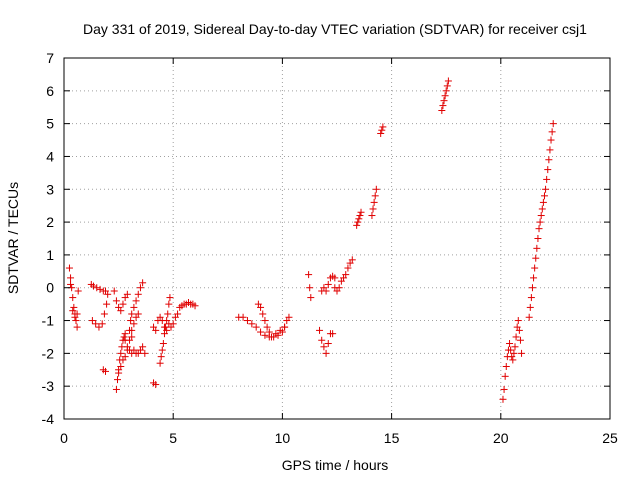 The image size is (640, 480). What do you see at coordinates (283, 438) in the screenshot?
I see `x-tick-label: 10` at bounding box center [283, 438].